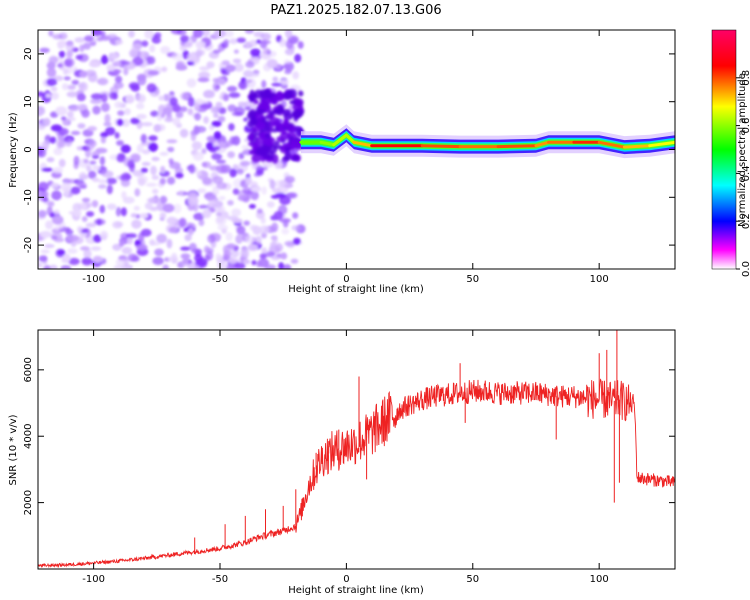  What do you see at coordinates (220, 579) in the screenshot?
I see `x-tick-label: -50` at bounding box center [220, 579].